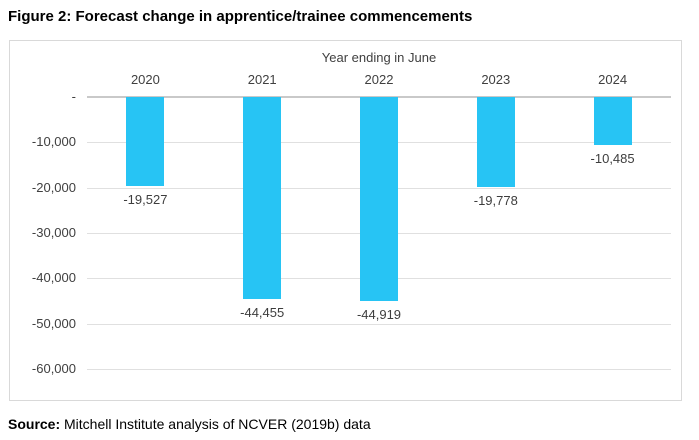 This screenshot has width=699, height=440. What do you see at coordinates (379, 199) in the screenshot?
I see `bar-2022` at bounding box center [379, 199].